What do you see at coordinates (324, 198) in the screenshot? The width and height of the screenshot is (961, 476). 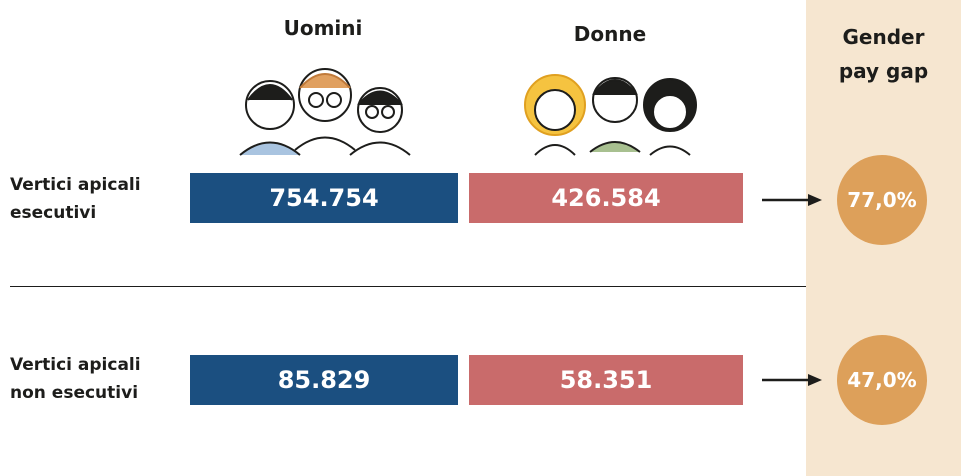 I see `men-value: 754.754` at bounding box center [324, 198].